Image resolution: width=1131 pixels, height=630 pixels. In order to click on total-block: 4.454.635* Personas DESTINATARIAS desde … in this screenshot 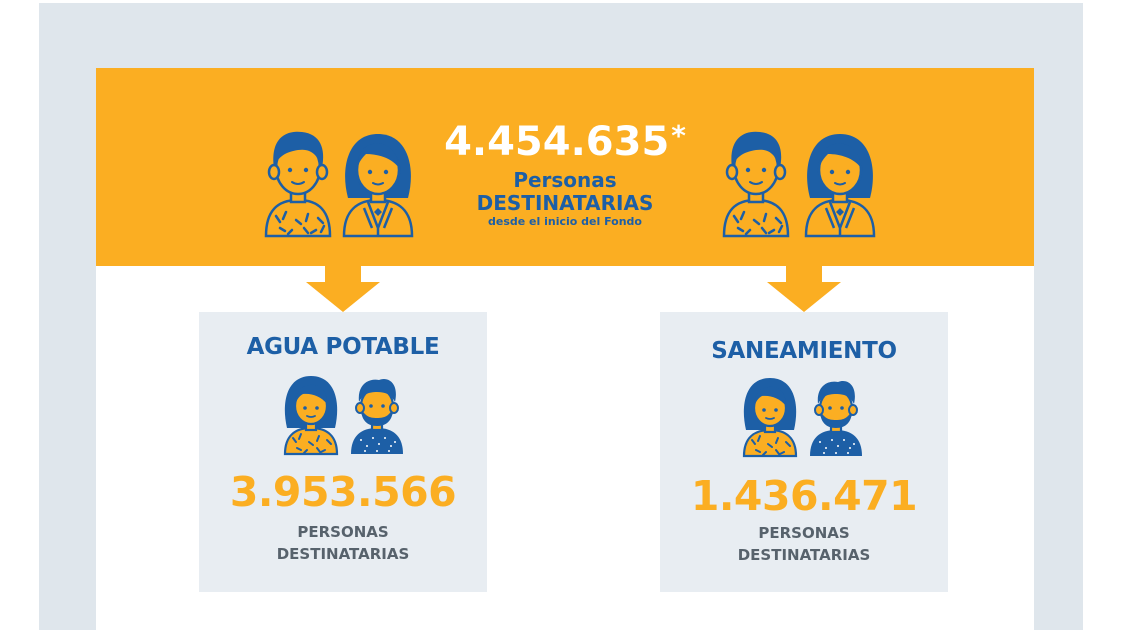, I will do `click(565, 174)`.